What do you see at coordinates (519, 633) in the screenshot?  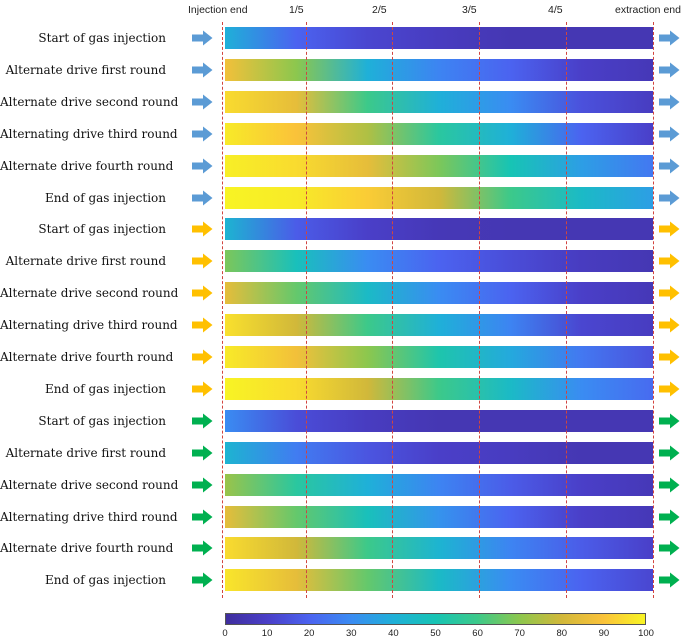 I see `colorbar-tick: 70` at bounding box center [519, 633].